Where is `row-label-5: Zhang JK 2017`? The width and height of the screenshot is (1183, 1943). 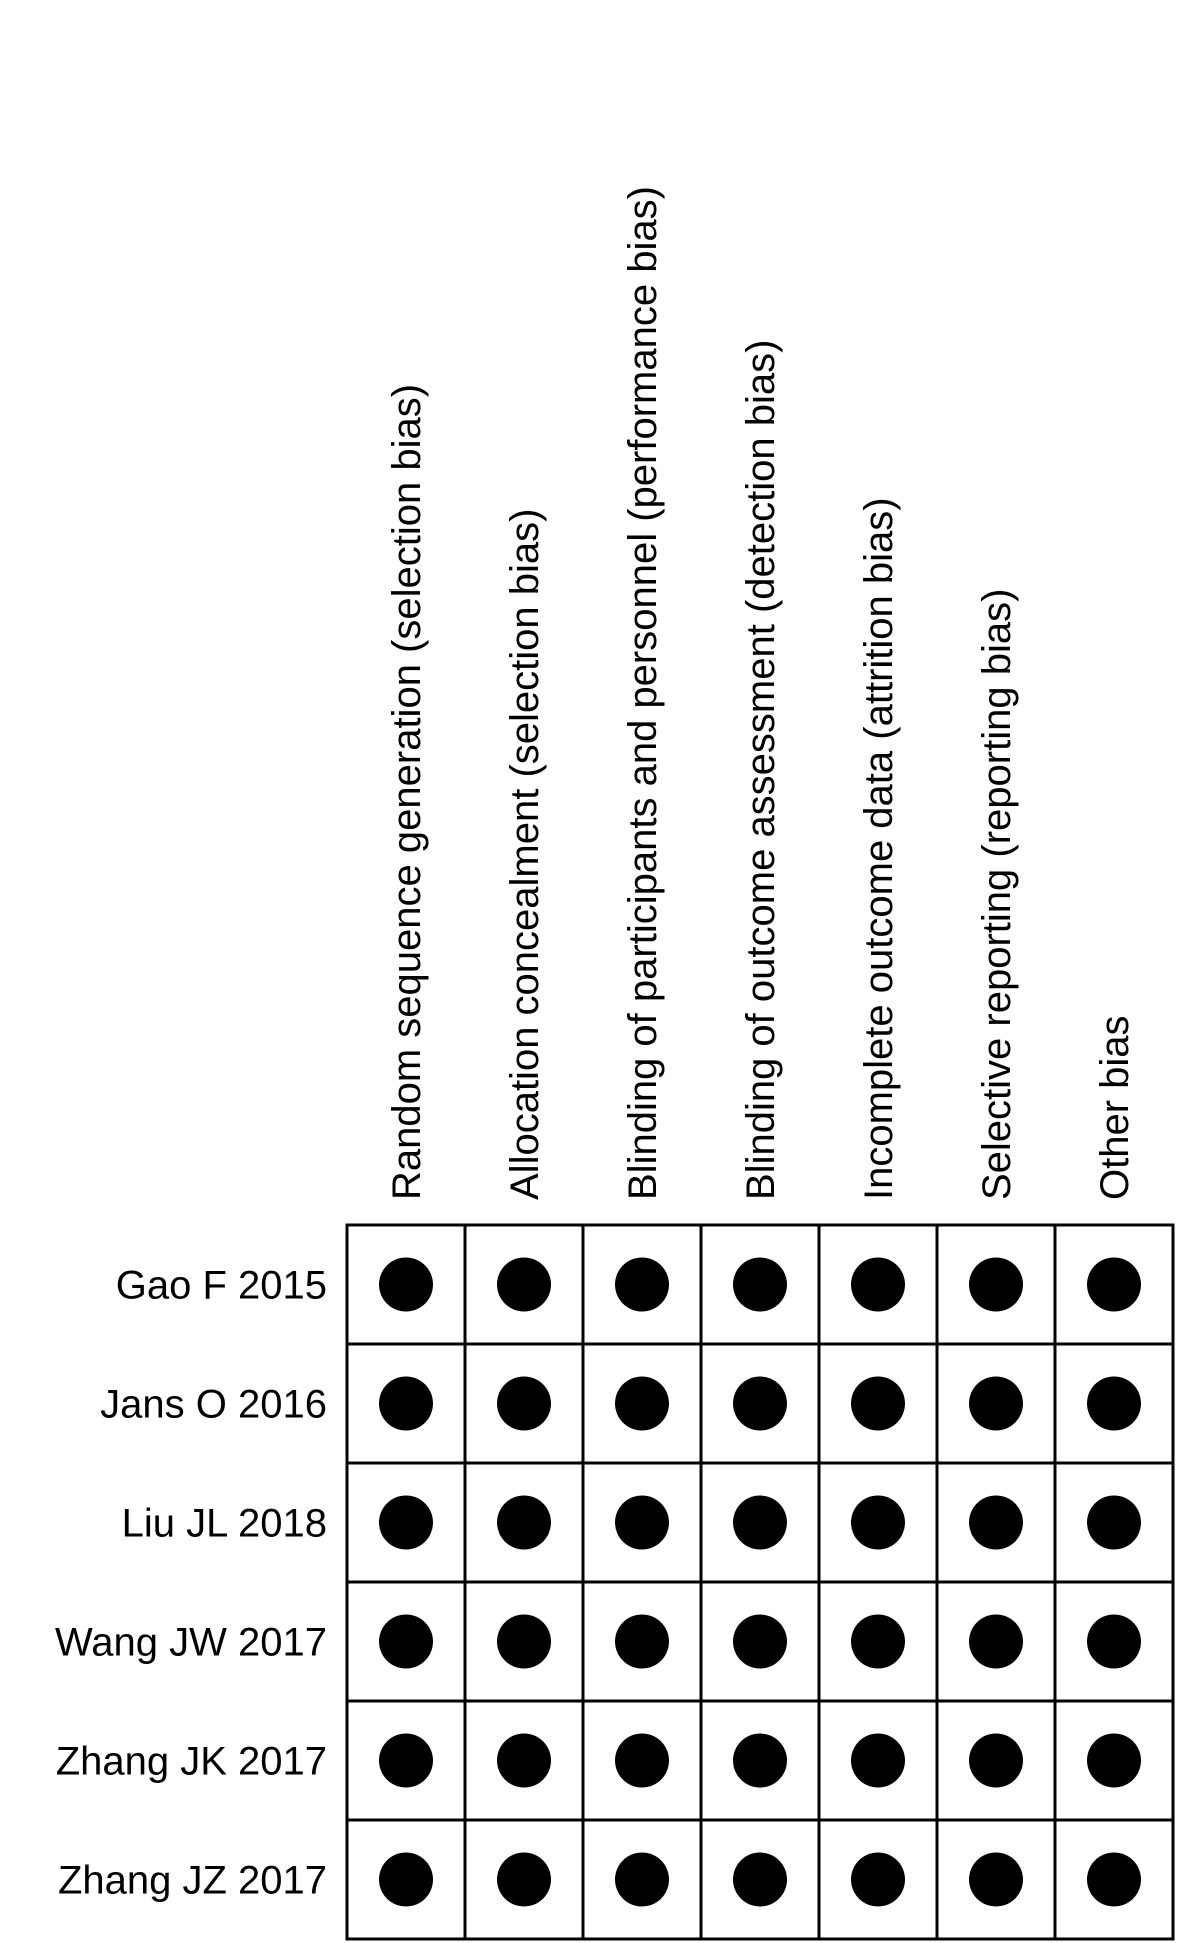
row-label-5: Zhang JK 2017 is located at coordinates (191, 1762).